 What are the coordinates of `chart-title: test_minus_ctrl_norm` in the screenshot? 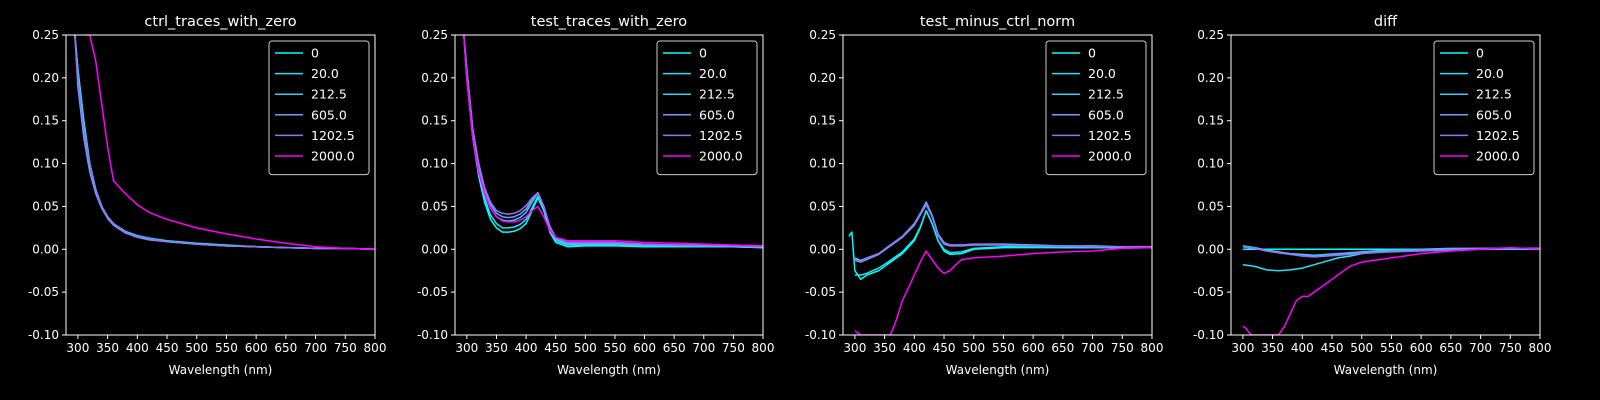 It's located at (997, 22).